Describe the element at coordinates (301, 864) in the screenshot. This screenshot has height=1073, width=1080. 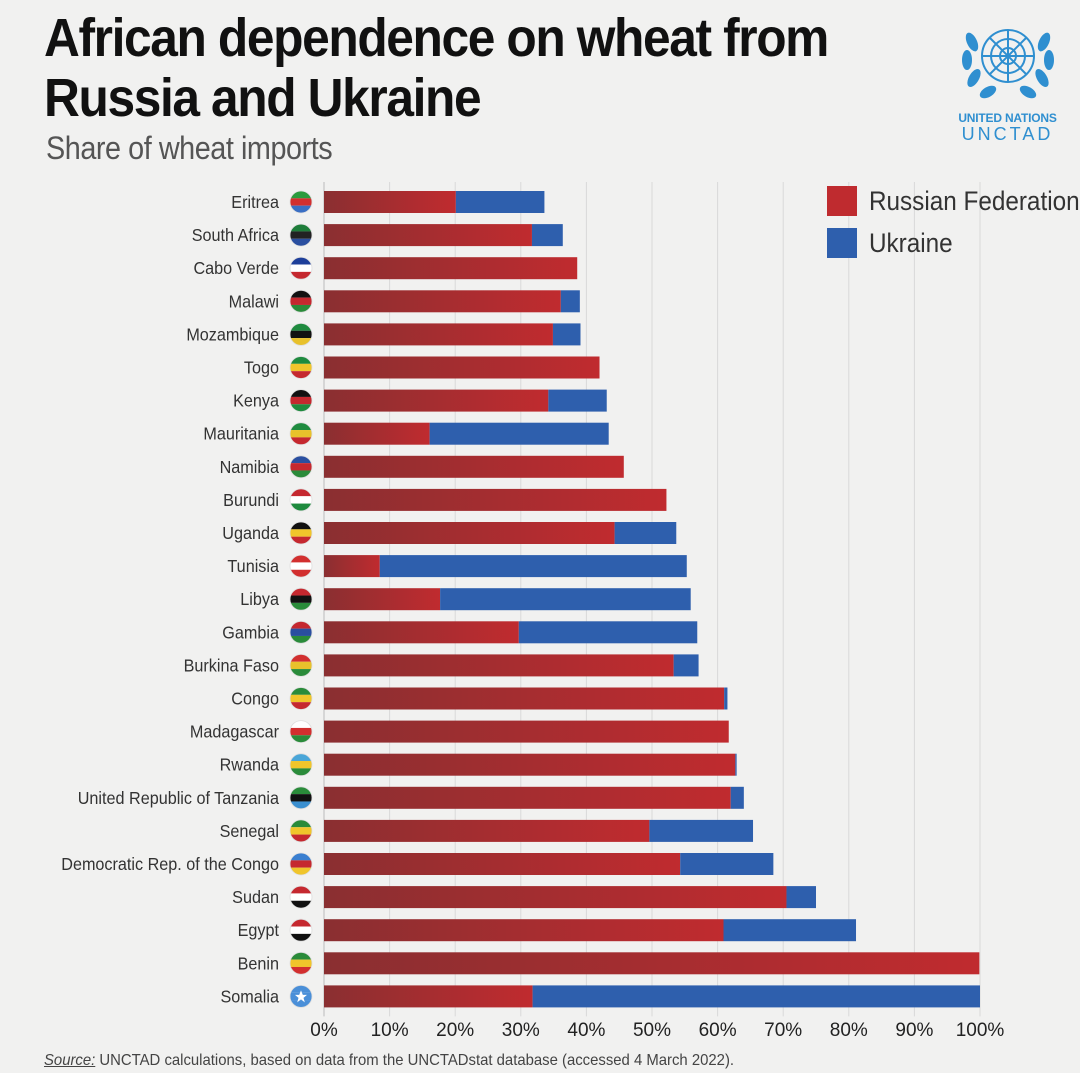
I see `dr-congo-flag-icon` at that location.